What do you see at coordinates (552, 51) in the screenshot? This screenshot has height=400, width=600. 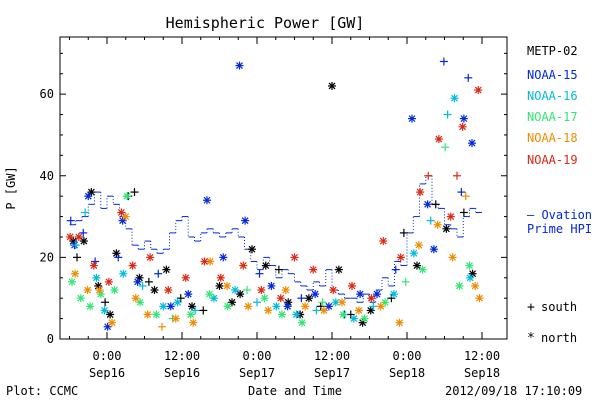 I see `legend-entry: METP-02` at bounding box center [552, 51].